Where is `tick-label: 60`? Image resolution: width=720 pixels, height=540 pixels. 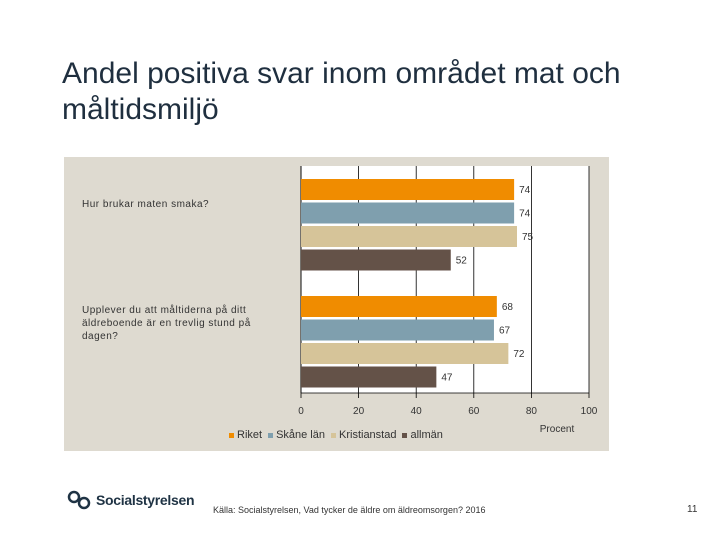 tick-label: 60 is located at coordinates (474, 411).